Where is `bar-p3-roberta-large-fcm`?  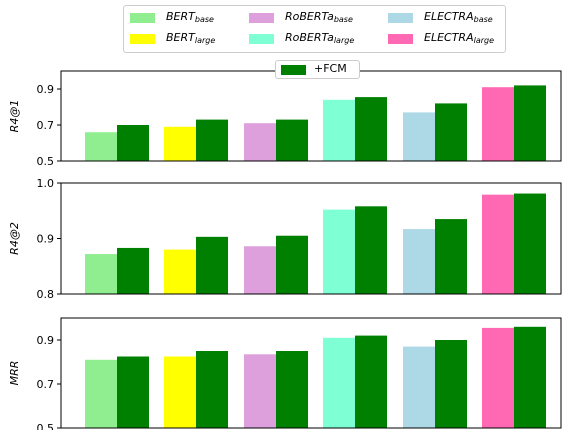 bar-p3-roberta-large-fcm is located at coordinates (371, 381).